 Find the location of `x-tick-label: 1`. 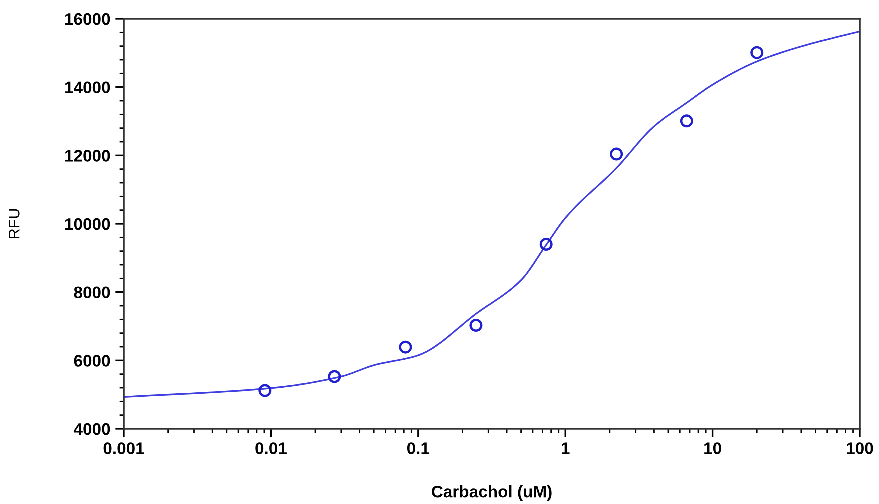

x-tick-label: 1 is located at coordinates (566, 448).